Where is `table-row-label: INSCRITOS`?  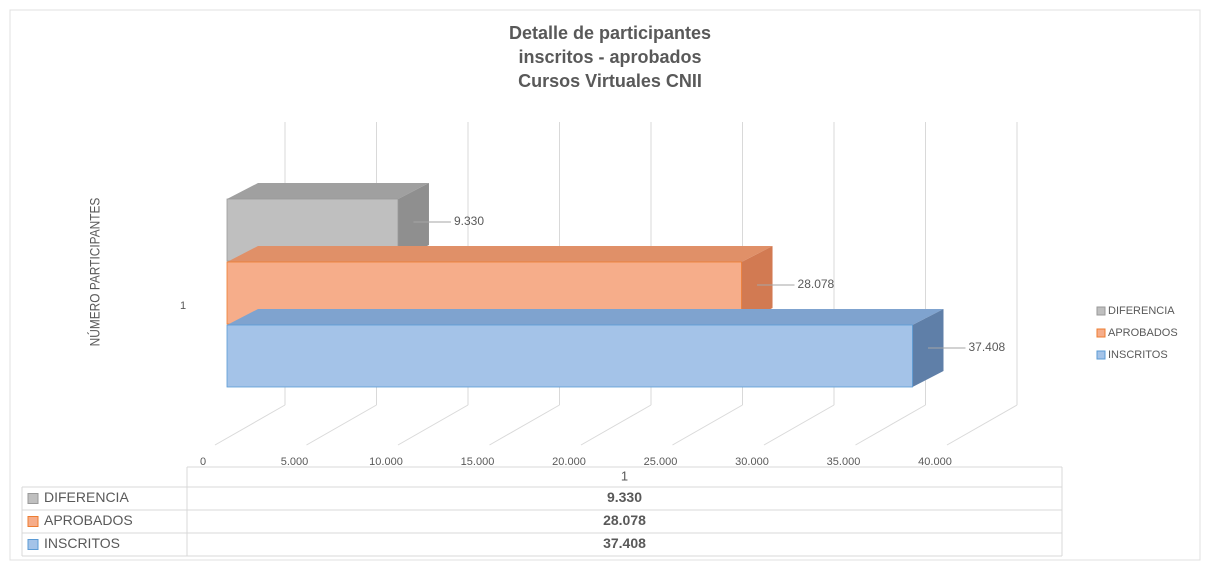 table-row-label: INSCRITOS is located at coordinates (82, 543).